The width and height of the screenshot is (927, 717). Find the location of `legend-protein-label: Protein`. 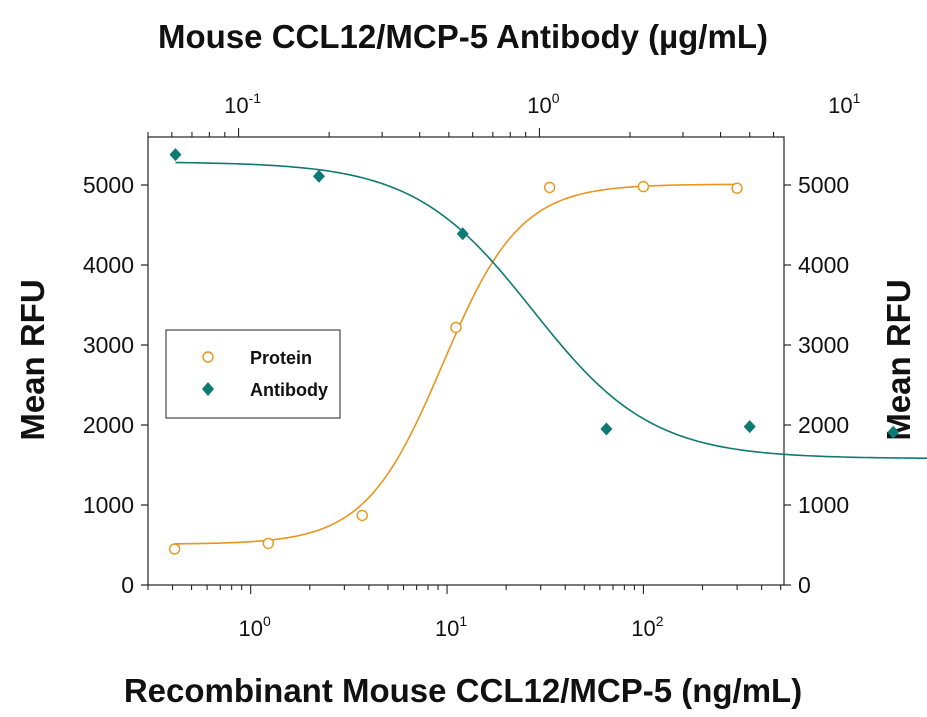

legend-protein-label: Protein is located at coordinates (281, 358).